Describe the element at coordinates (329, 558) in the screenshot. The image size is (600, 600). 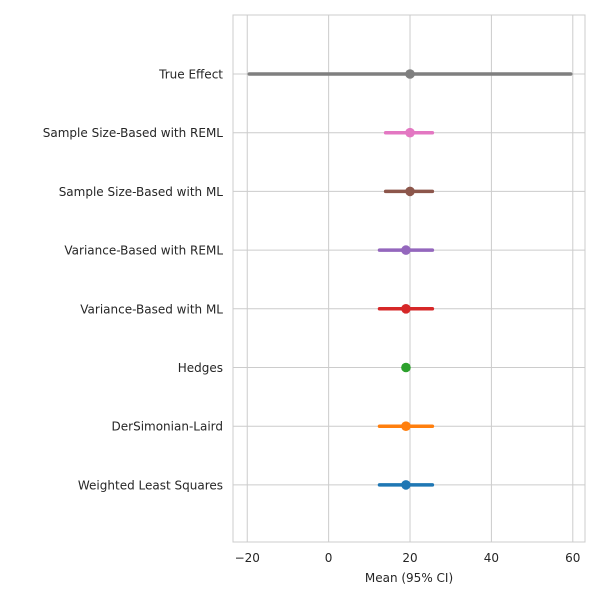
I see `x-tick-label: 0` at that location.